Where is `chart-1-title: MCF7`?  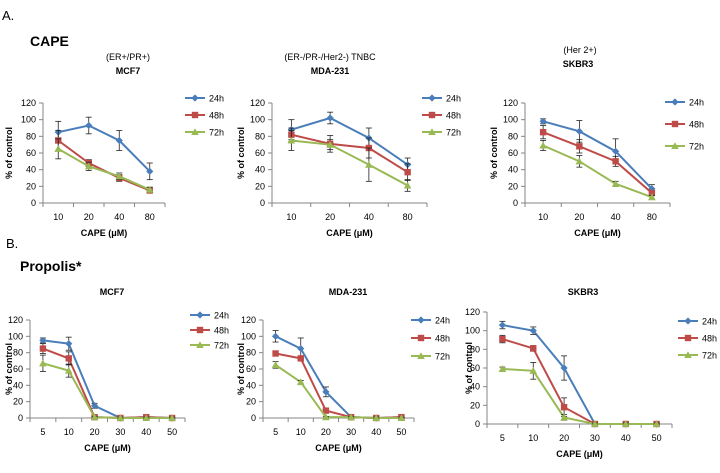 chart-1-title: MCF7 is located at coordinates (128, 71).